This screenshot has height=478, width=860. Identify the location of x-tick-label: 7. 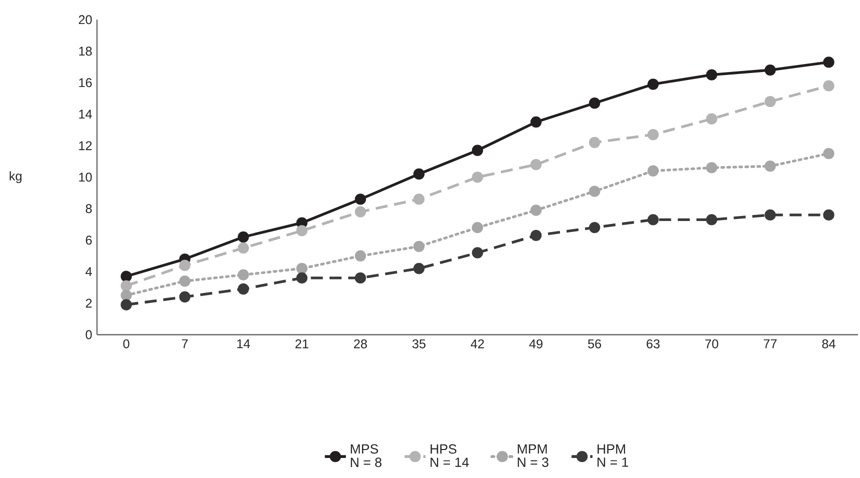
(185, 343).